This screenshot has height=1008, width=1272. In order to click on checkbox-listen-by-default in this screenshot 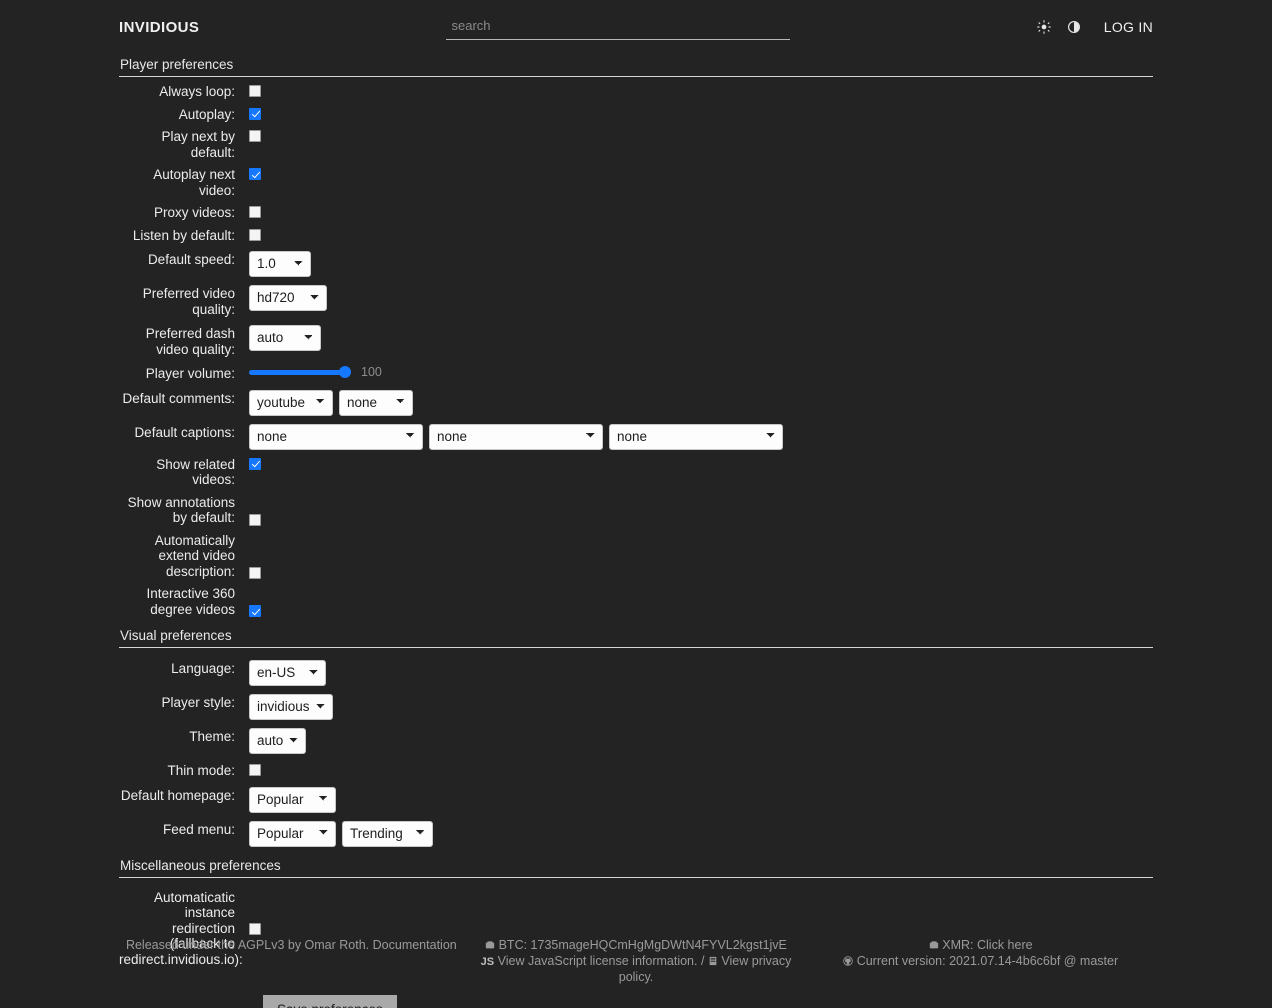, I will do `click(255, 234)`.